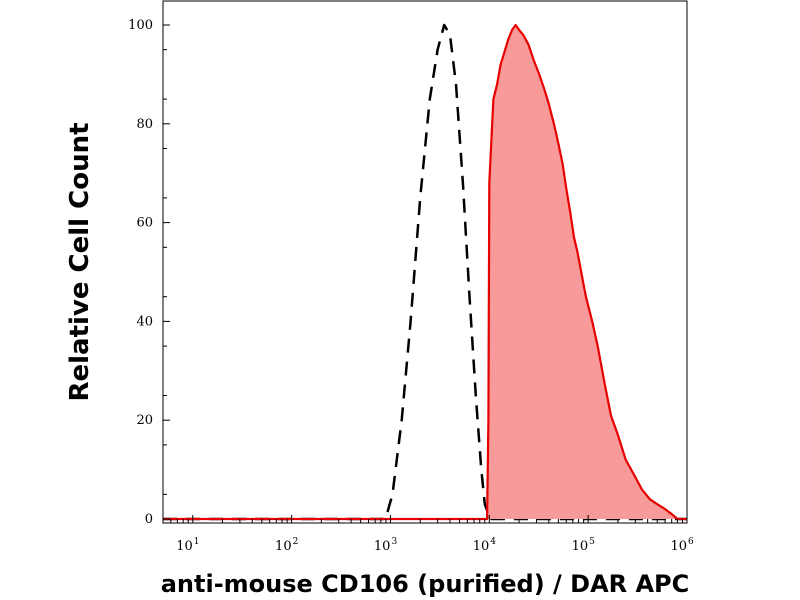 The image size is (800, 600). What do you see at coordinates (691, 542) in the screenshot?
I see `x-tick-exponent: 6` at bounding box center [691, 542].